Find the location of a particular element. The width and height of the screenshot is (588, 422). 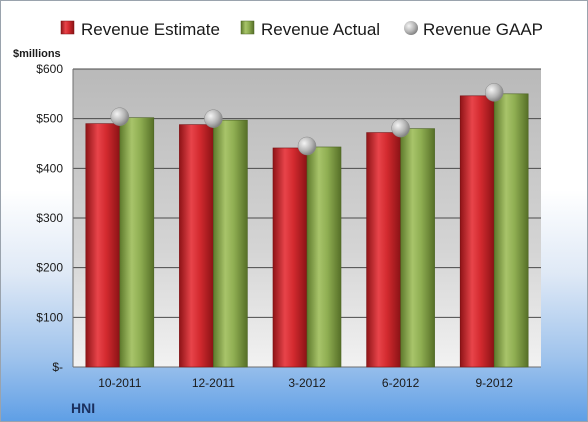

x-axis-ticks: 10-2011 12-2011 3-2012 6-2012 9-2012 is located at coordinates (305, 383).